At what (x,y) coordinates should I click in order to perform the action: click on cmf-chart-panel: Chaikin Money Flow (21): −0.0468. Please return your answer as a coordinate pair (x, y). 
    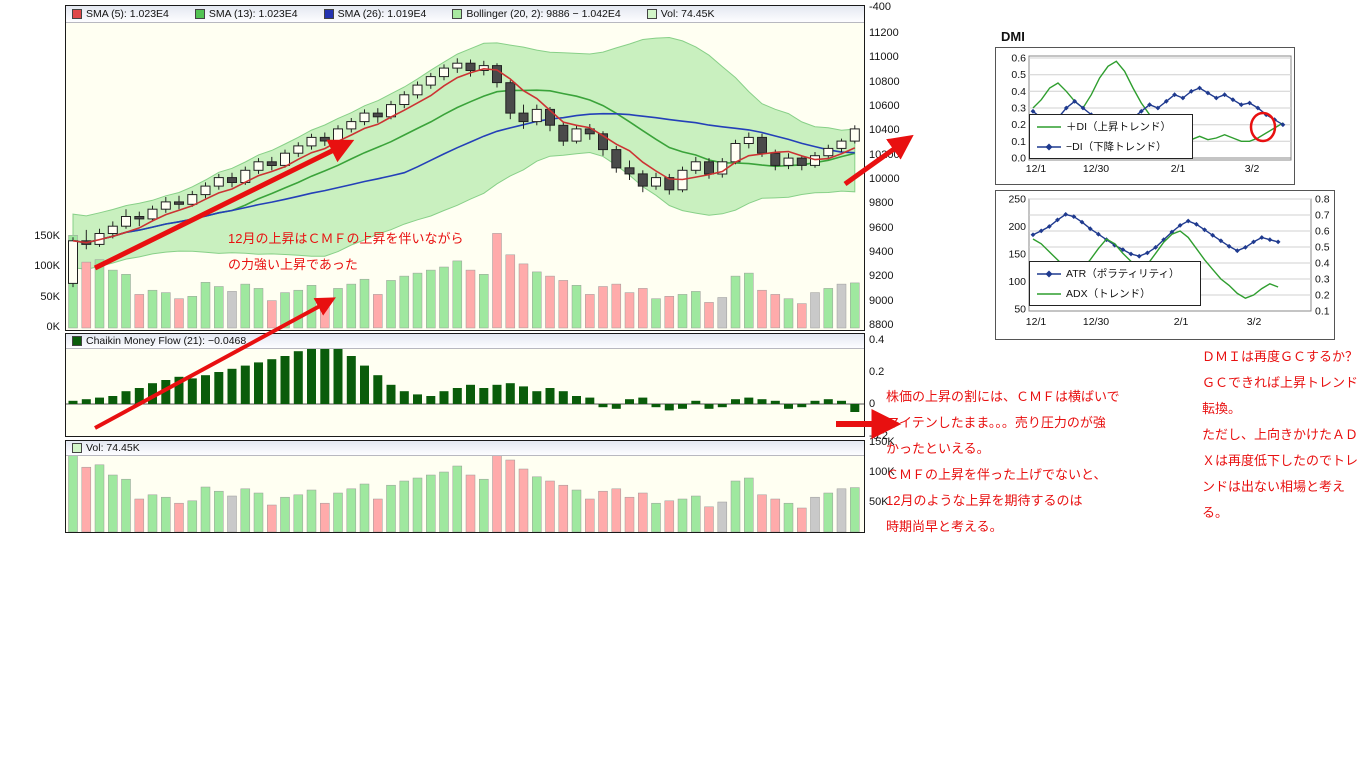
    Looking at the image, I should click on (465, 385).